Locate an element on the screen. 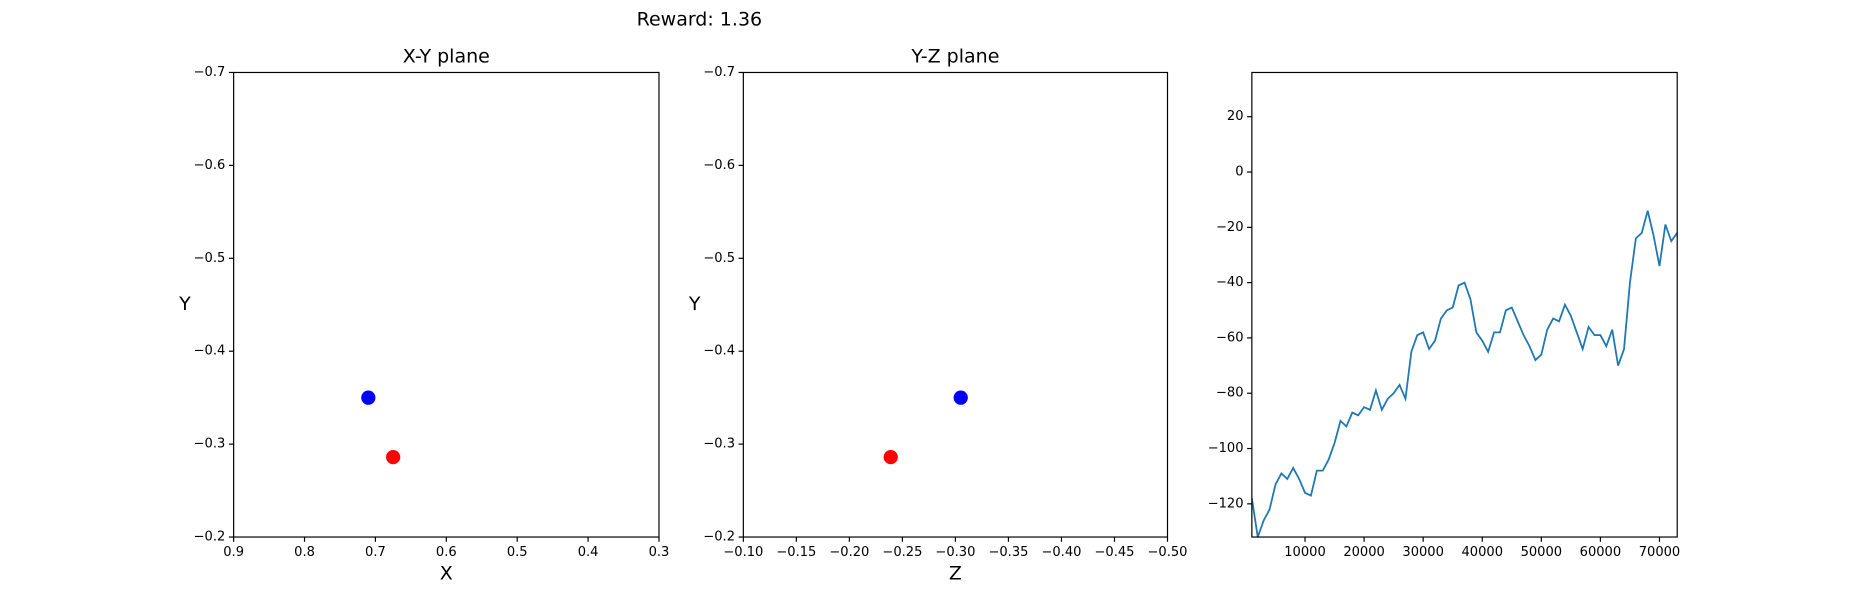  y-tick-label: 20 is located at coordinates (1235, 116).